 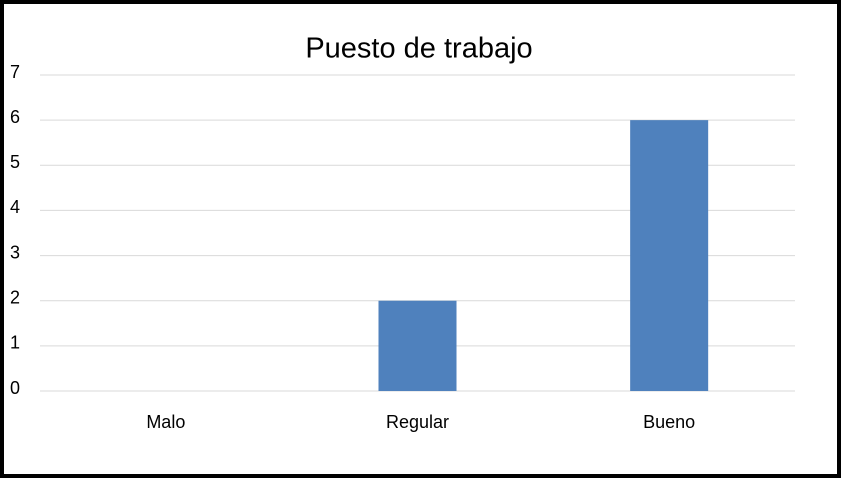 What do you see at coordinates (15, 343) in the screenshot?
I see `y-tick-label: 1` at bounding box center [15, 343].